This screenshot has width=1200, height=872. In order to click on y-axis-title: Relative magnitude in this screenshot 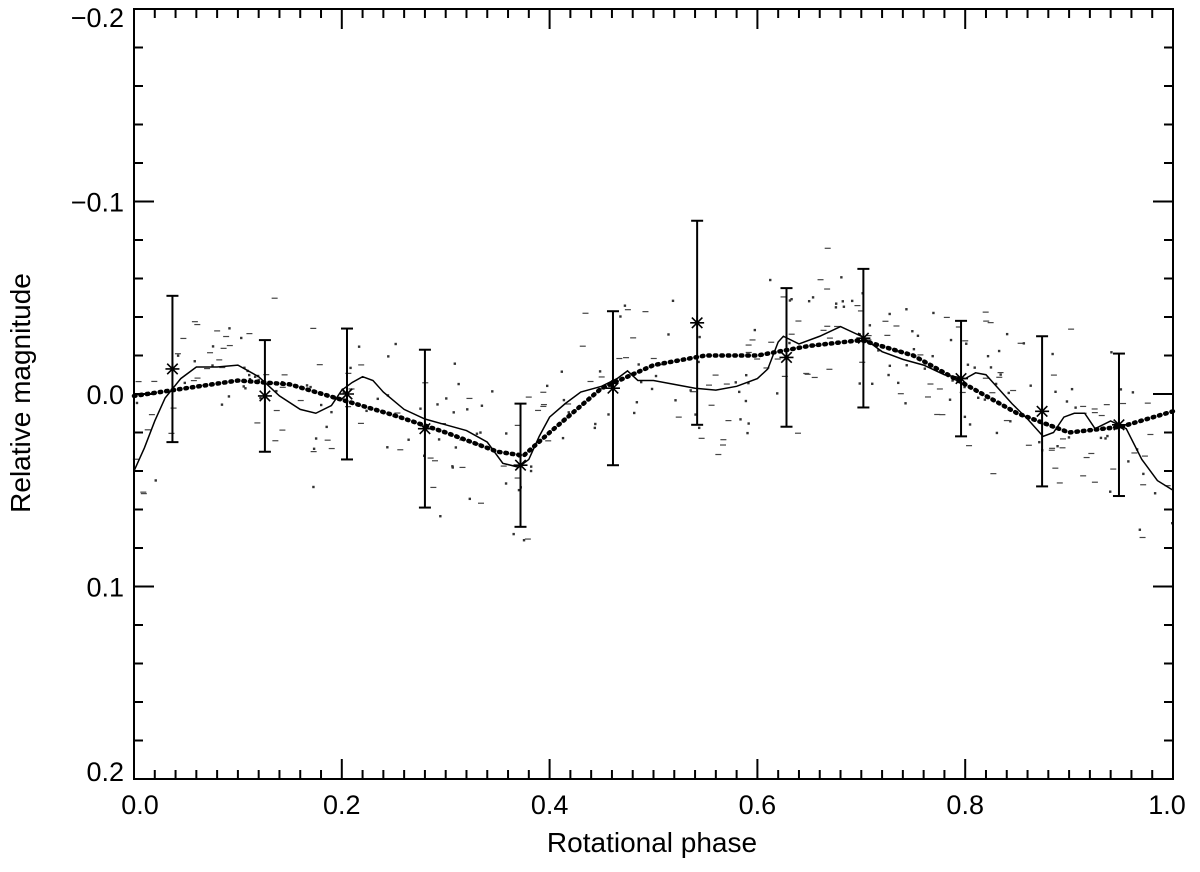, I will do `click(20, 393)`.